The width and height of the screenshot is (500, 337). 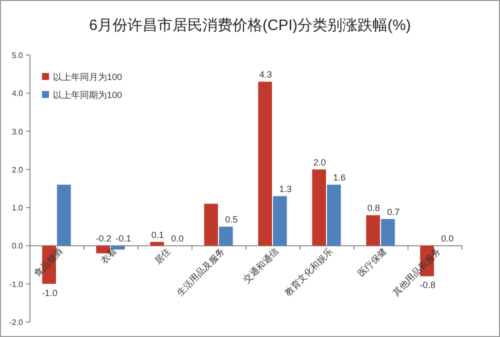 What do you see at coordinates (373, 208) in the screenshot?
I see `data-label: 0.8` at bounding box center [373, 208].